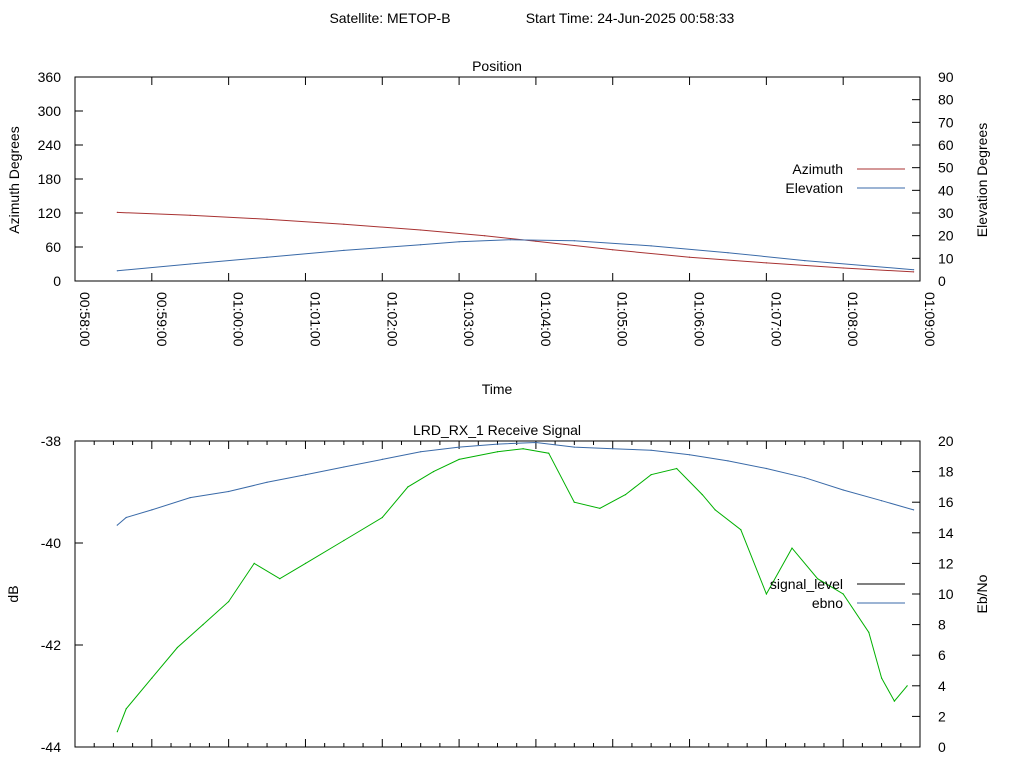 The height and width of the screenshot is (768, 1024). What do you see at coordinates (827, 603) in the screenshot?
I see `legend-label-ebno: ebno` at bounding box center [827, 603].